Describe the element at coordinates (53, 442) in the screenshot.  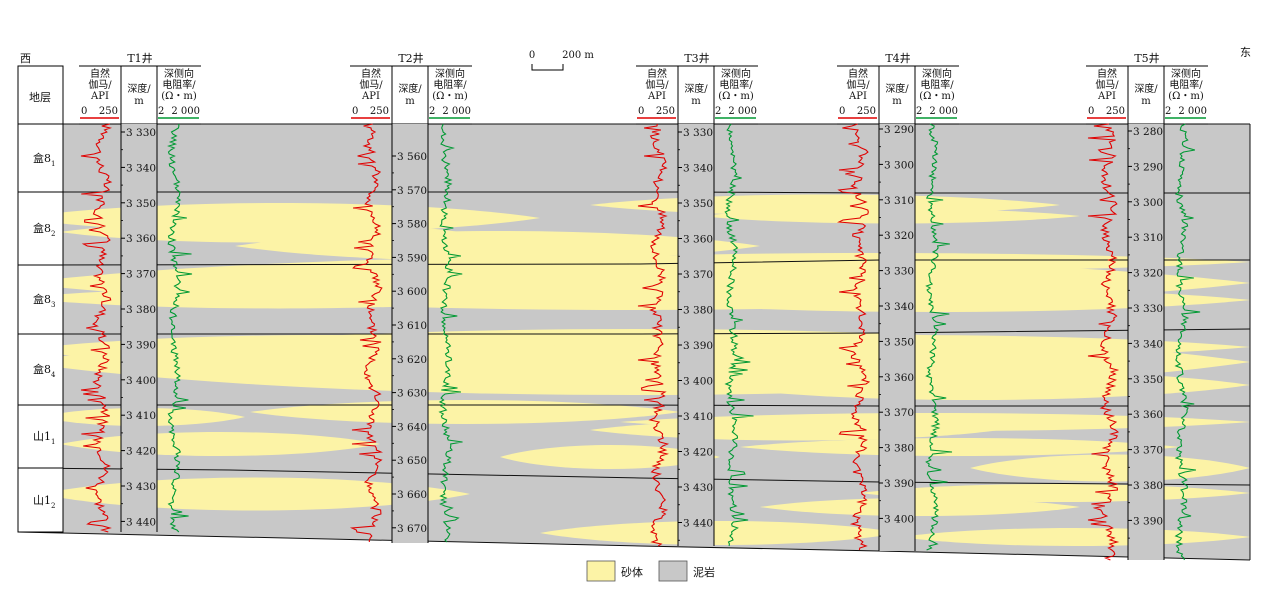
I see `layer-name-sub: 1` at that location.